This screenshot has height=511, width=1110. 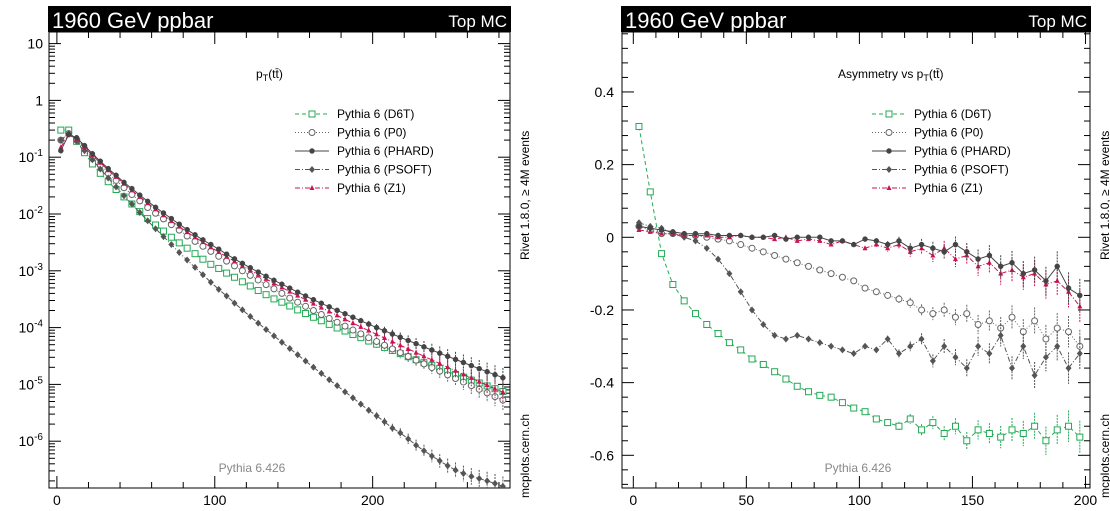 What do you see at coordinates (371, 188) in the screenshot?
I see `legend-label: Pythia 6 (Z1)` at bounding box center [371, 188].